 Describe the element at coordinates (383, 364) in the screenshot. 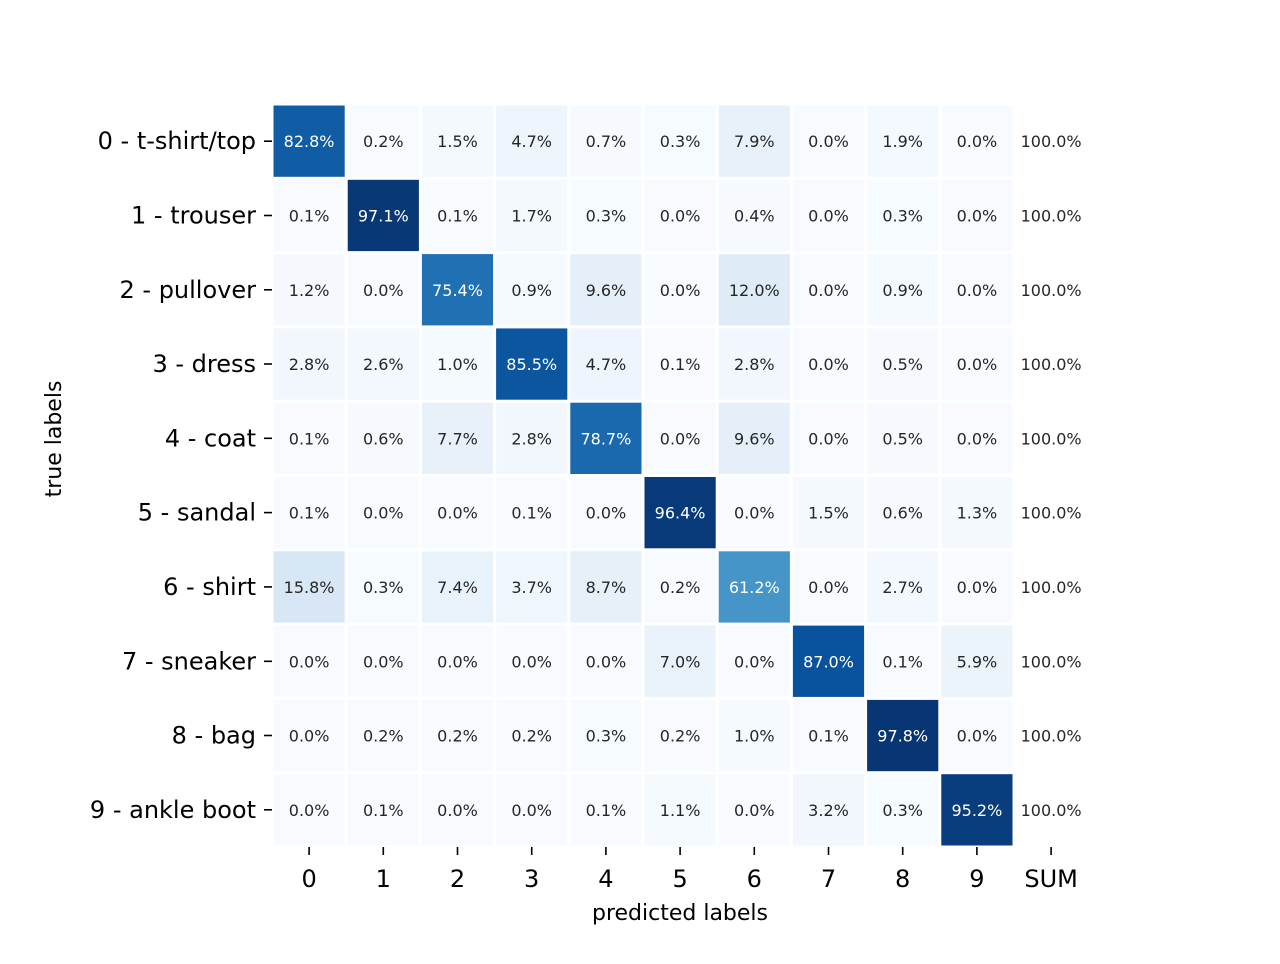

I see `heatmap-cell-label: 2.6%` at that location.